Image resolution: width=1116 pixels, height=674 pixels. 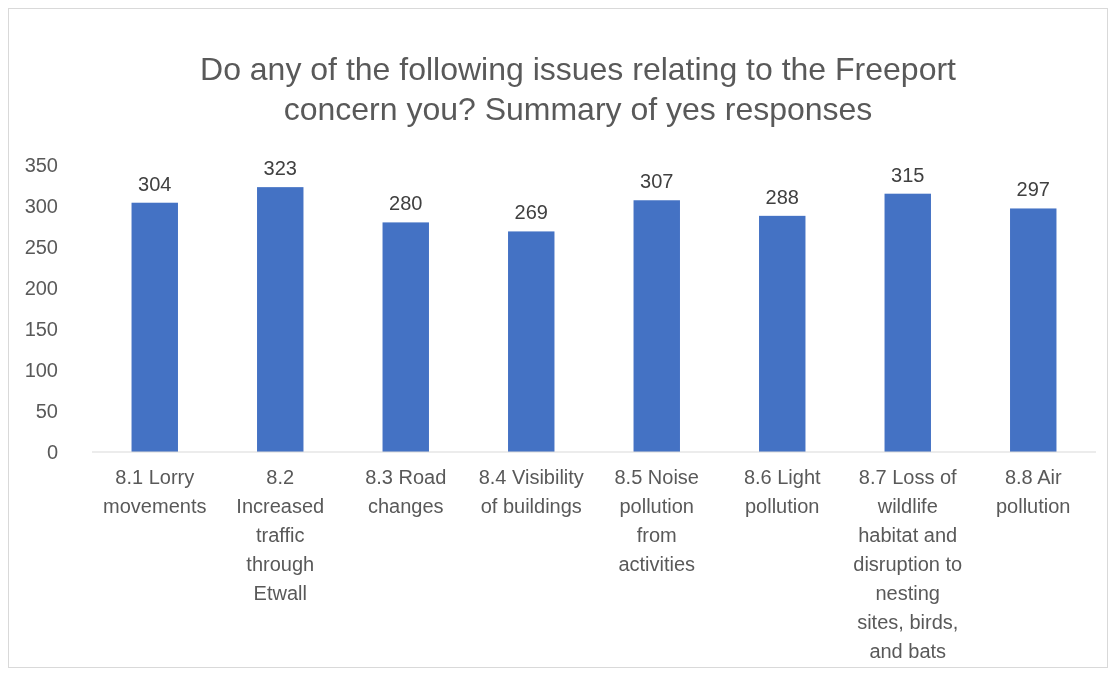 I want to click on y-tick-label: 250, so click(x=41, y=247).